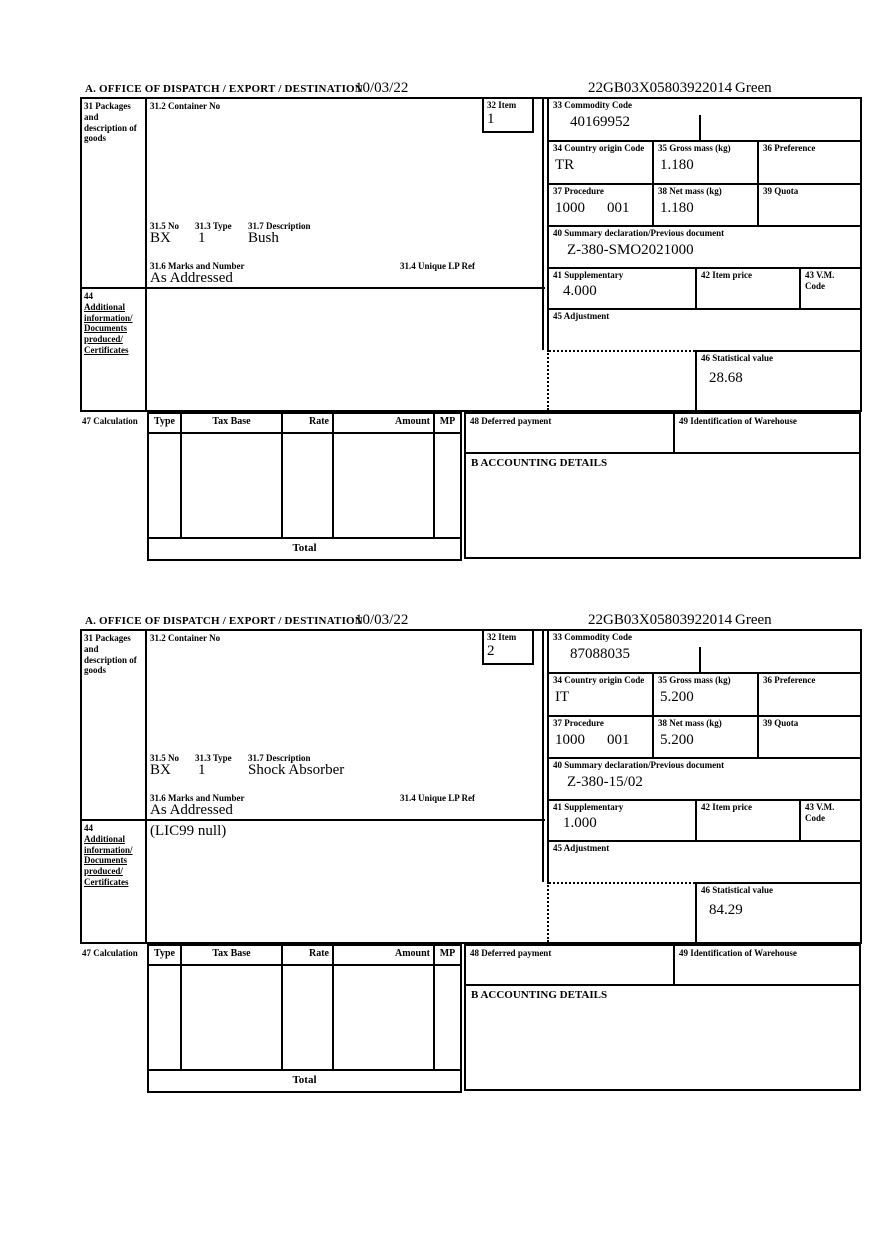  What do you see at coordinates (600, 737) in the screenshot?
I see `box37-procedure: 37 Procedure 1000 001` at bounding box center [600, 737].